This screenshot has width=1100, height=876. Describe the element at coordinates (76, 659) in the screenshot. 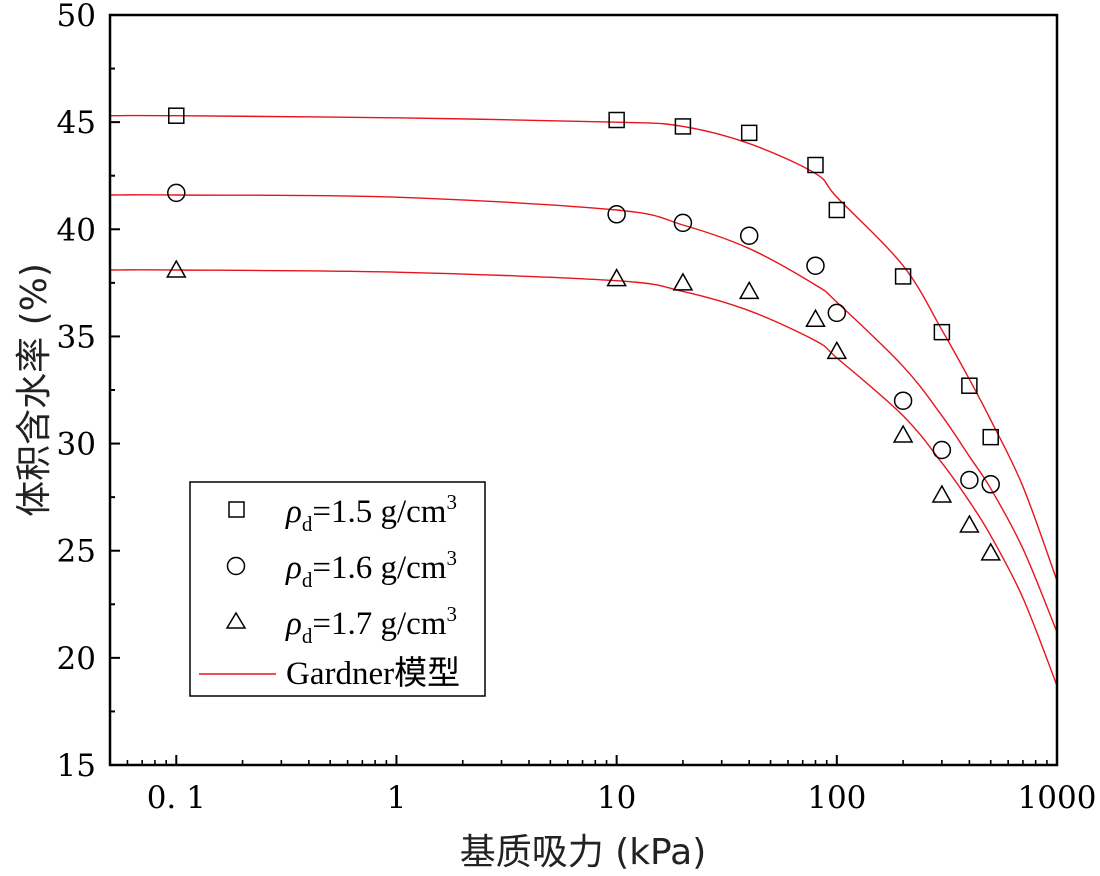

I see `y-tick-label: 20` at that location.